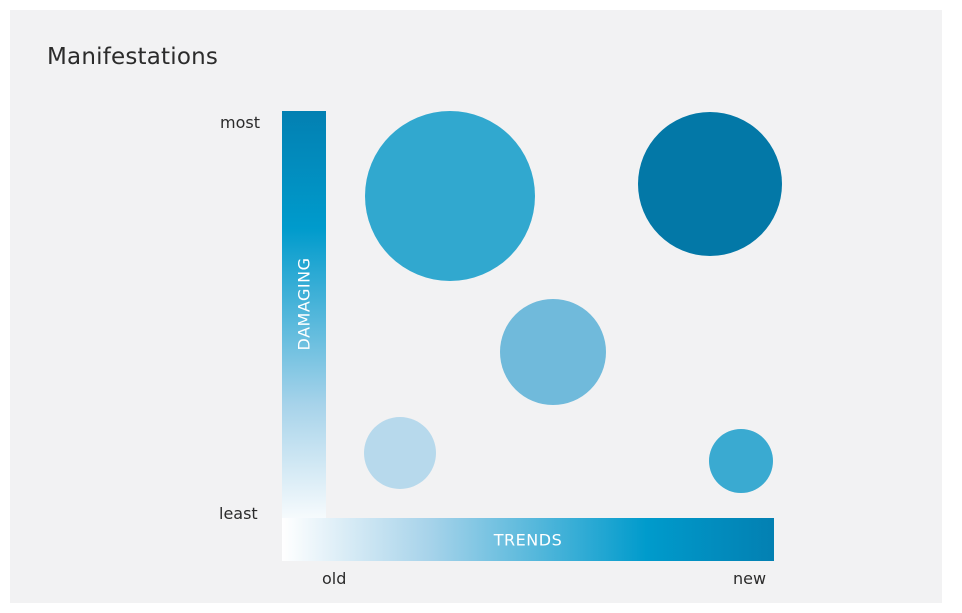 This screenshot has height=613, width=962. Describe the element at coordinates (750, 578) in the screenshot. I see `x-axis-high-label: new` at that location.